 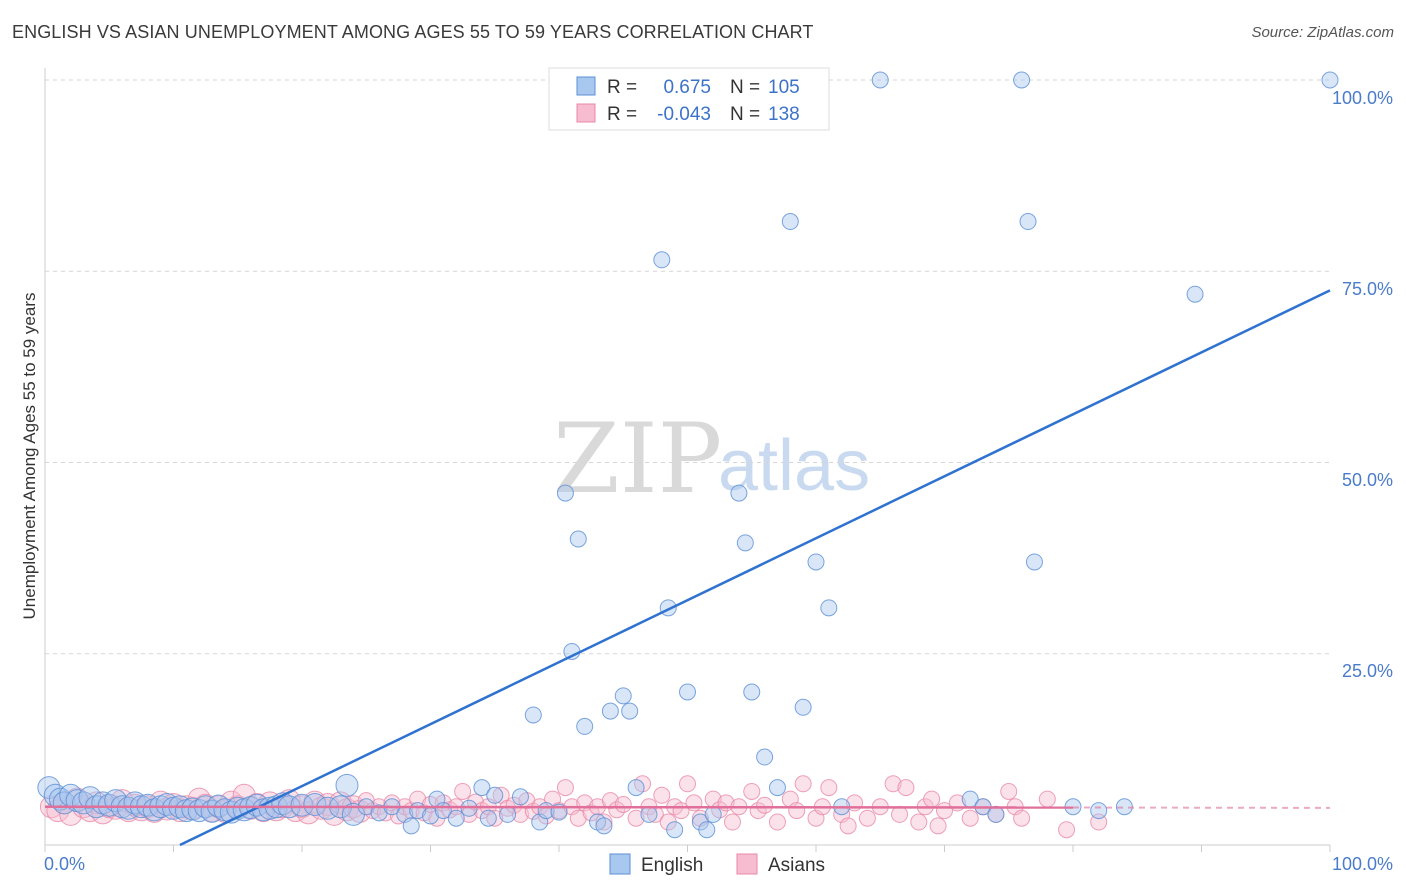 What do you see at coordinates (784, 114) in the screenshot?
I see `legend-n-value-asians: 138` at bounding box center [784, 114].